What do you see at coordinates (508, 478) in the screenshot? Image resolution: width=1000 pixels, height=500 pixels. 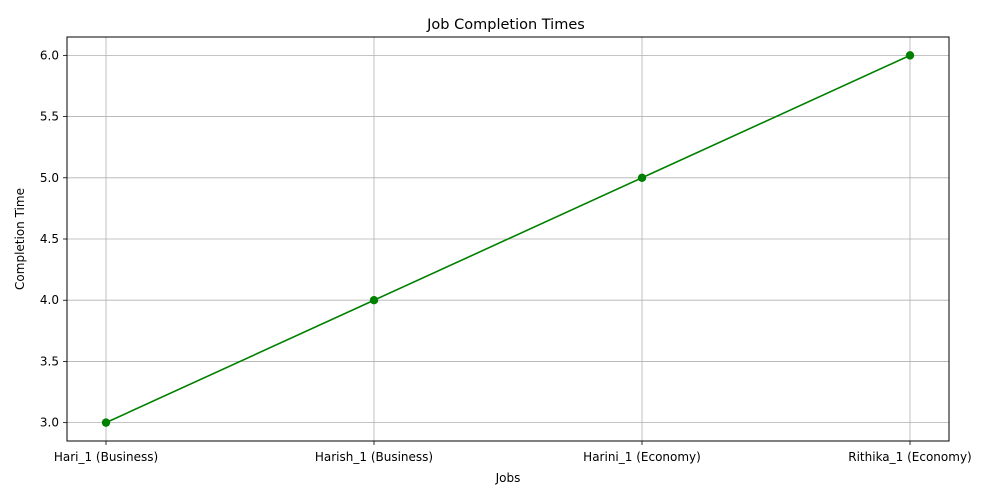 I see `x-axis-title: Jobs` at bounding box center [508, 478].